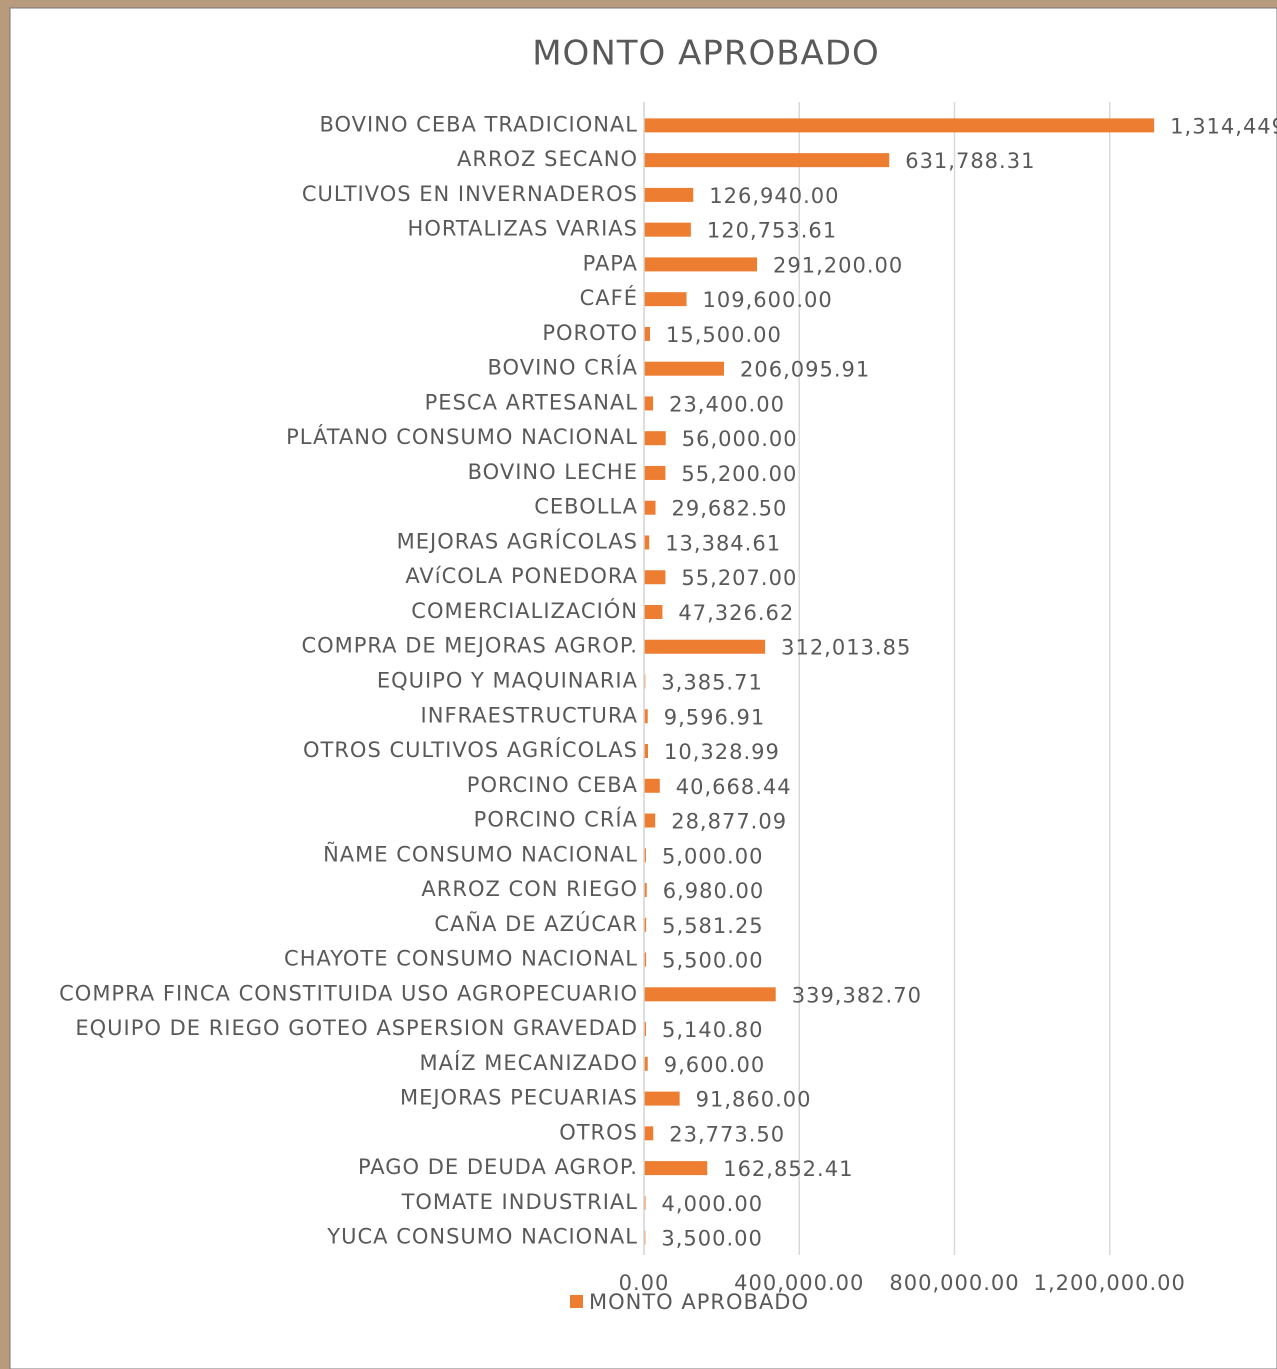 The width and height of the screenshot is (1277, 1369). Describe the element at coordinates (729, 822) in the screenshot. I see `data-label: 28,877.09` at that location.